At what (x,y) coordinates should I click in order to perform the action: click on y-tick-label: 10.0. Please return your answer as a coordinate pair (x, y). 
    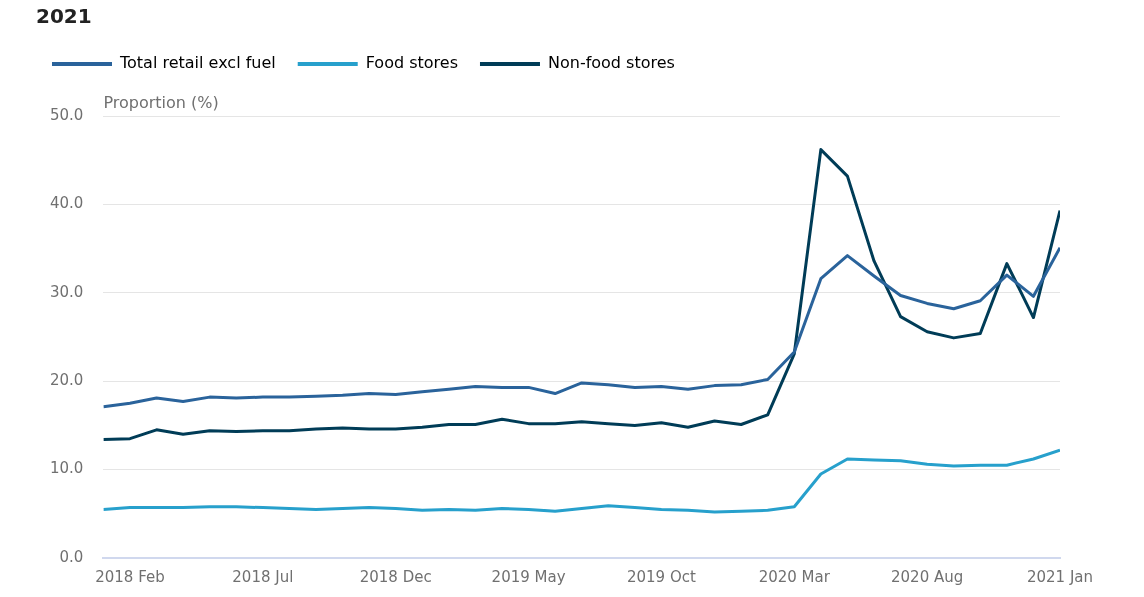
    Looking at the image, I should click on (66, 468).